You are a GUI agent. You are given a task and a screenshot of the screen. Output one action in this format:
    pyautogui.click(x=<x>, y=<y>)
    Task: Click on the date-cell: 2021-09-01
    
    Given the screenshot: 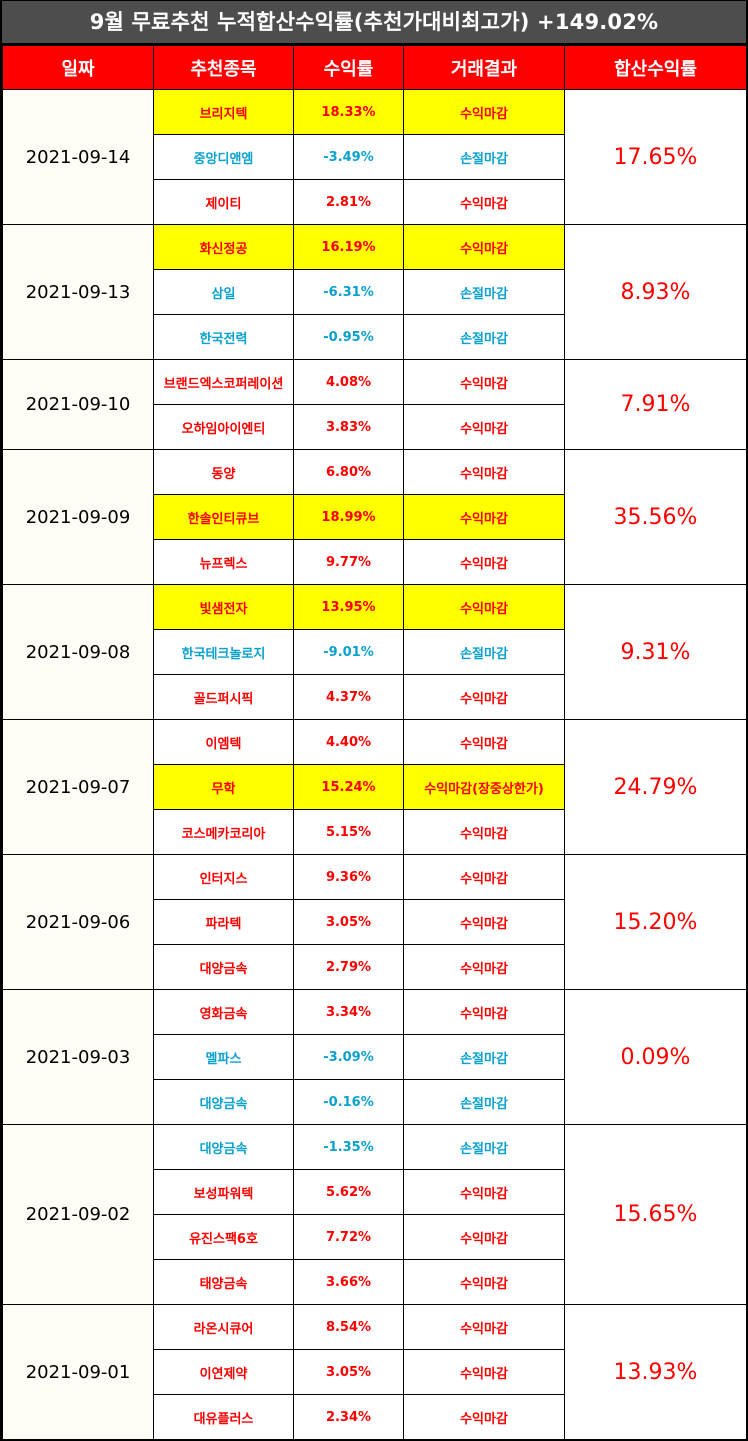 What is the action you would take?
    pyautogui.click(x=78, y=1372)
    